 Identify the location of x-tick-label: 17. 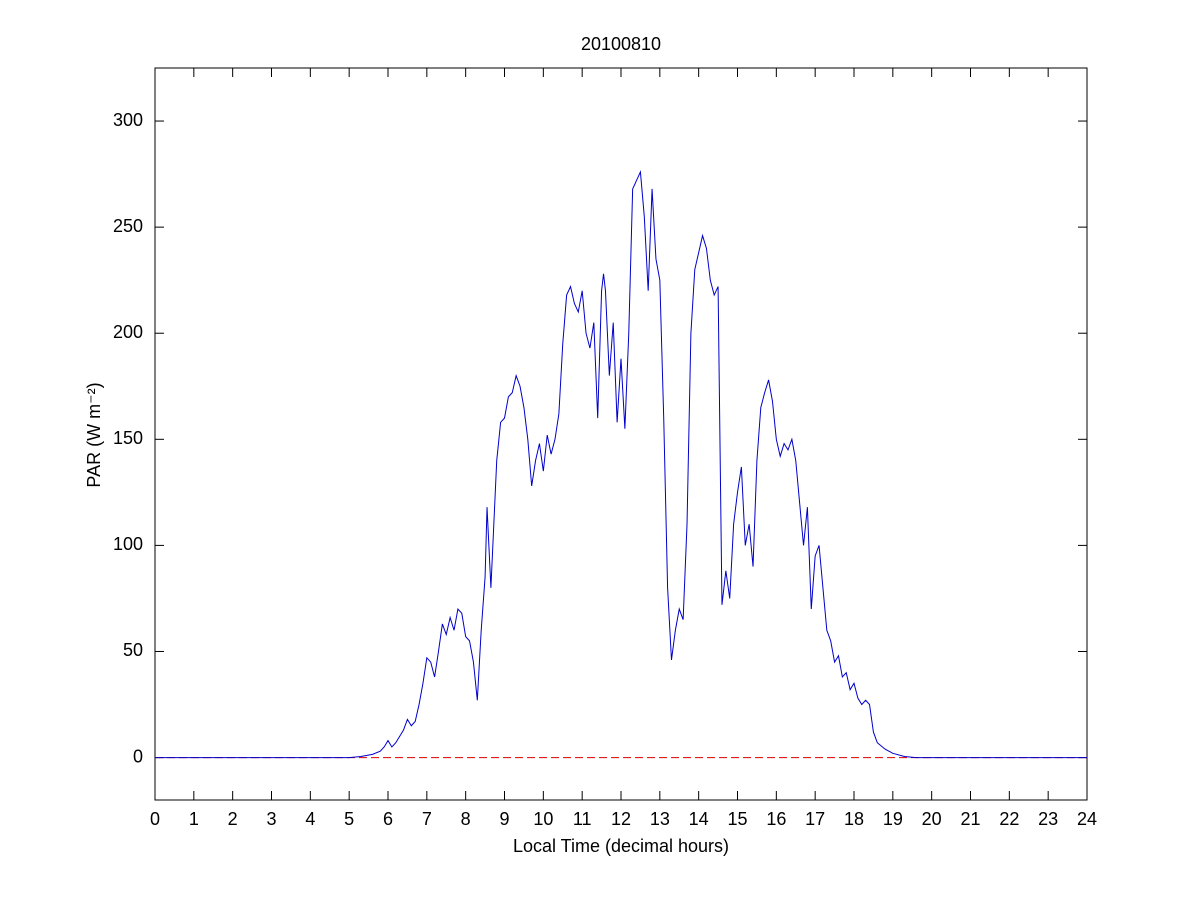
(815, 819).